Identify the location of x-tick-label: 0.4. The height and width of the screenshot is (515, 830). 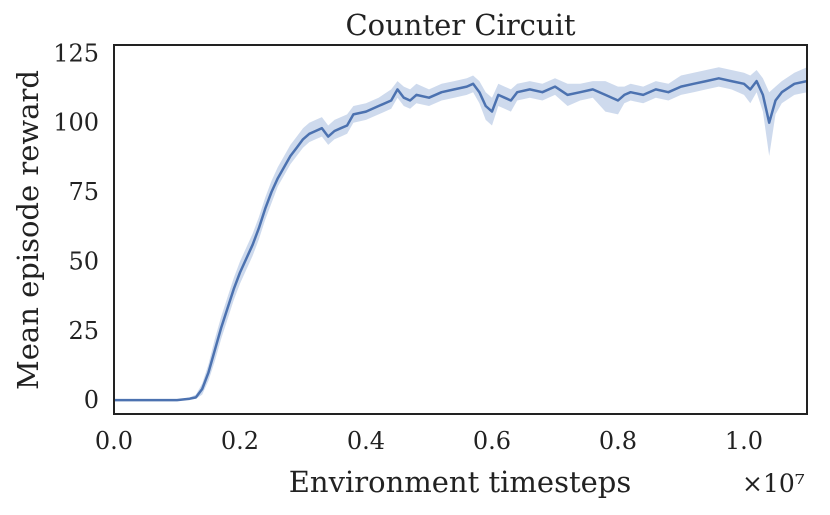
(366, 441).